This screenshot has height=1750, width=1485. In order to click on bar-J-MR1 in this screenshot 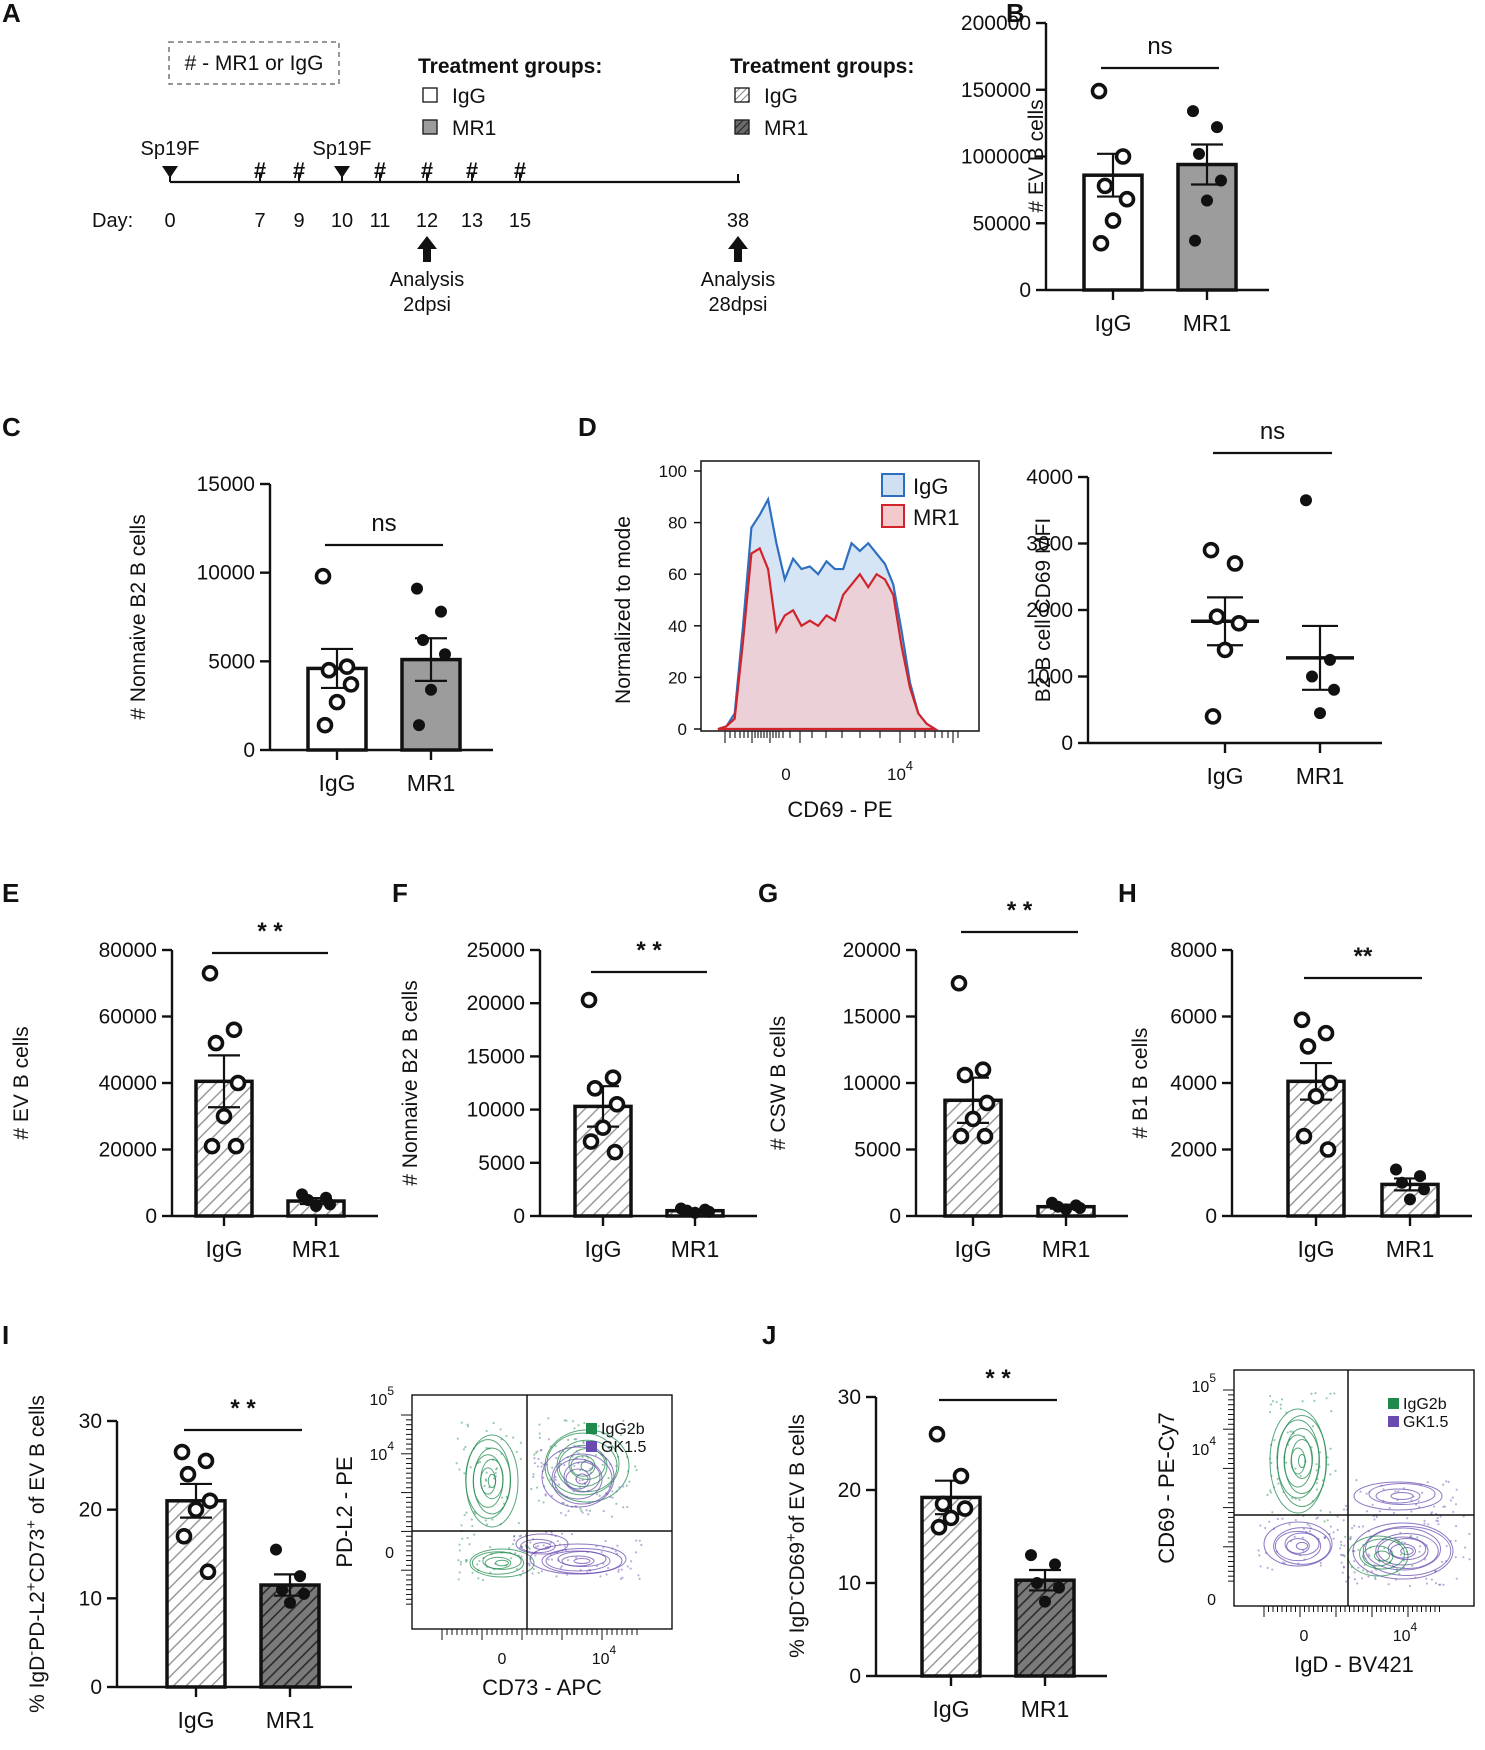, I will do `click(1045, 1628)`.